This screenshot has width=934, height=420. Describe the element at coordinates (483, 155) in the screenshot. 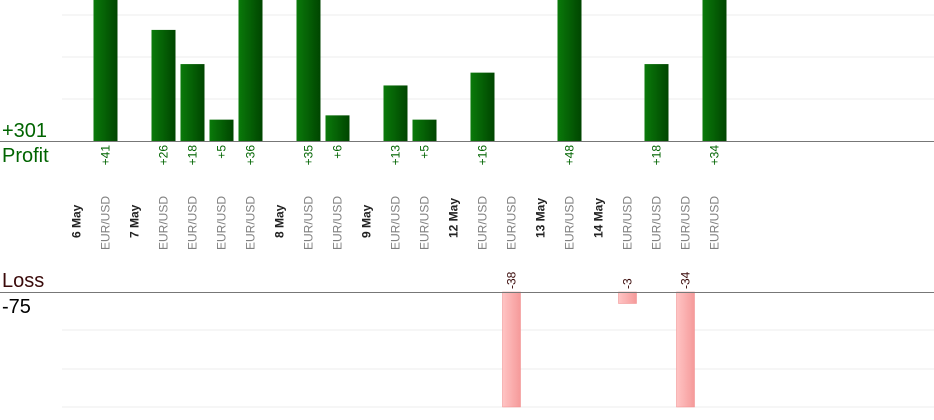

I see `value-label: +16` at that location.